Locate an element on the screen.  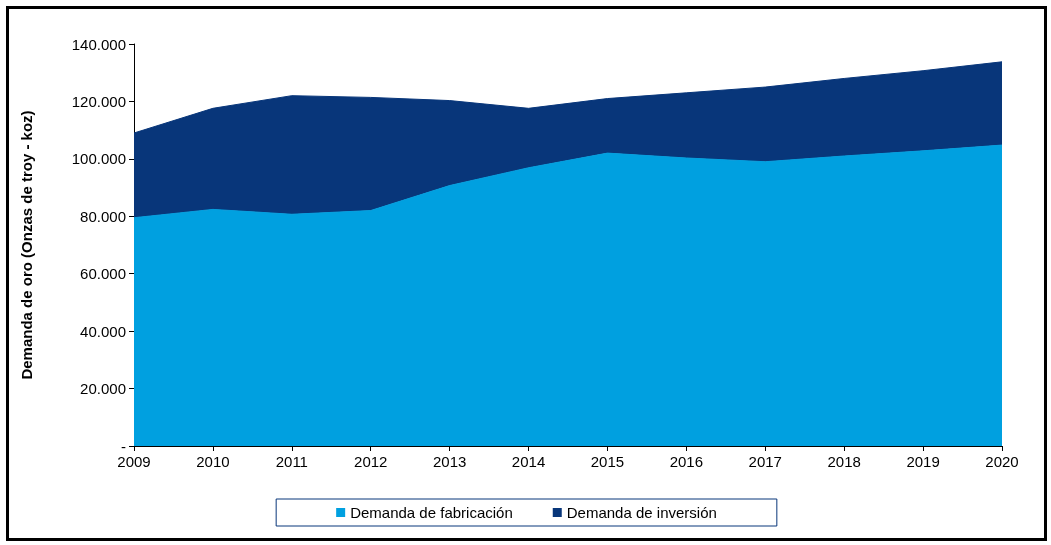
x-tick-label: 2012 is located at coordinates (371, 461).